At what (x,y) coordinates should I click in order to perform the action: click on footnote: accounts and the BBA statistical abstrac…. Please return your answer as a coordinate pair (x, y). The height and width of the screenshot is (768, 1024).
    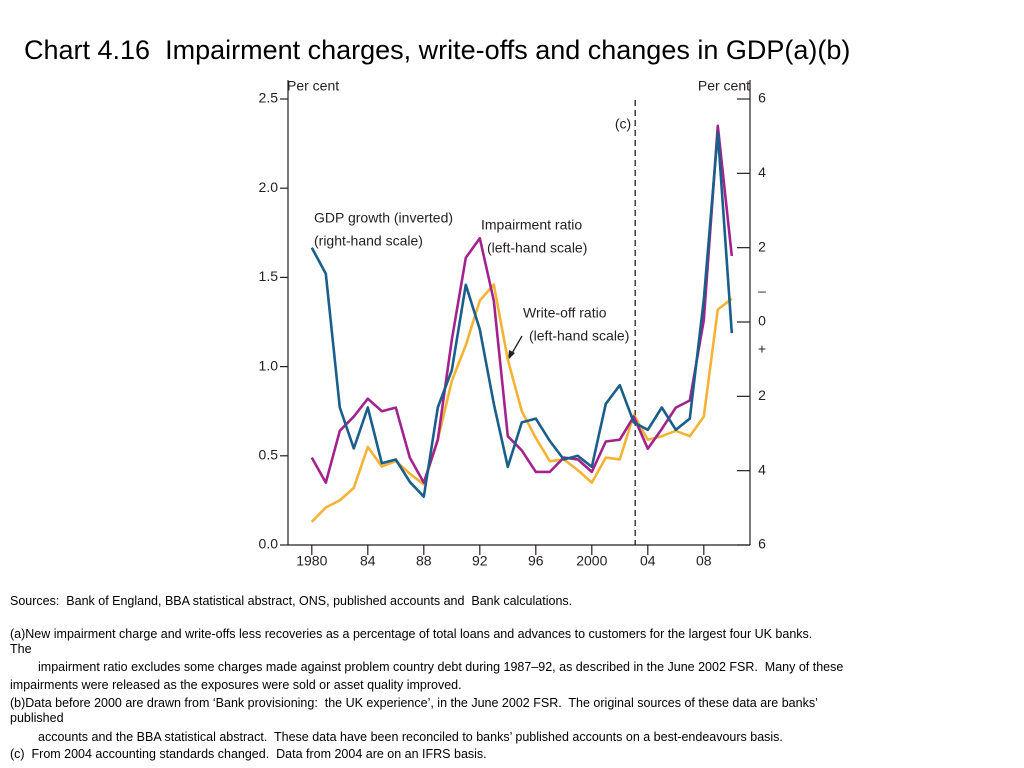
    Looking at the image, I should click on (410, 737).